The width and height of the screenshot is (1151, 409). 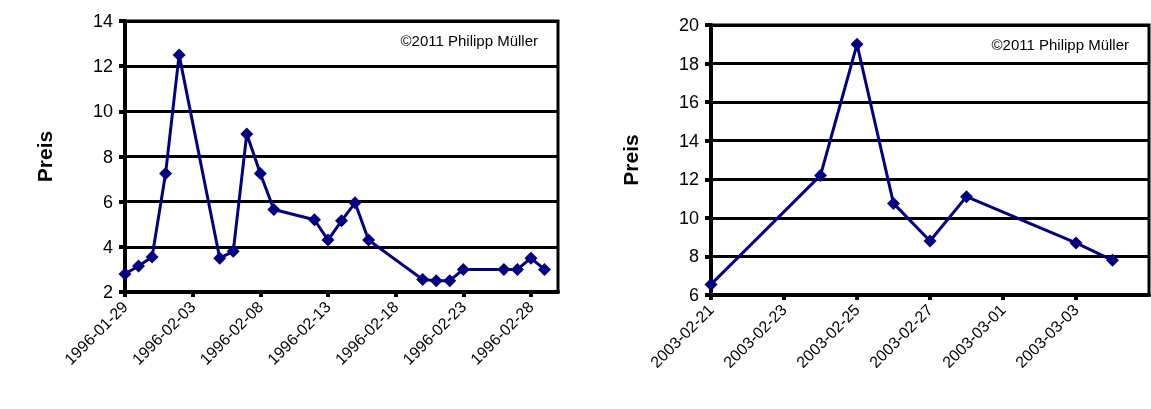 I want to click on y-tick-label: 20, so click(x=688, y=25).